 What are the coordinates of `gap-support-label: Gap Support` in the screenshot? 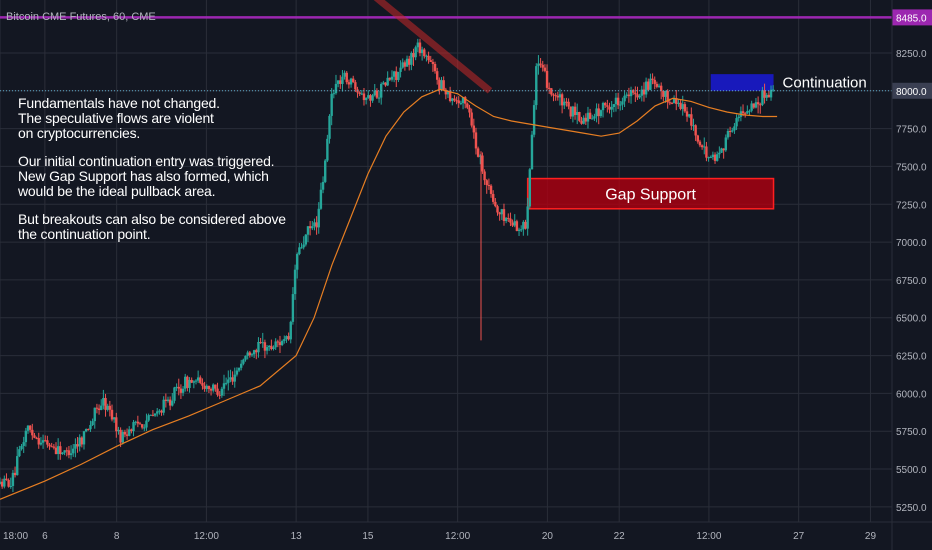 It's located at (650, 195).